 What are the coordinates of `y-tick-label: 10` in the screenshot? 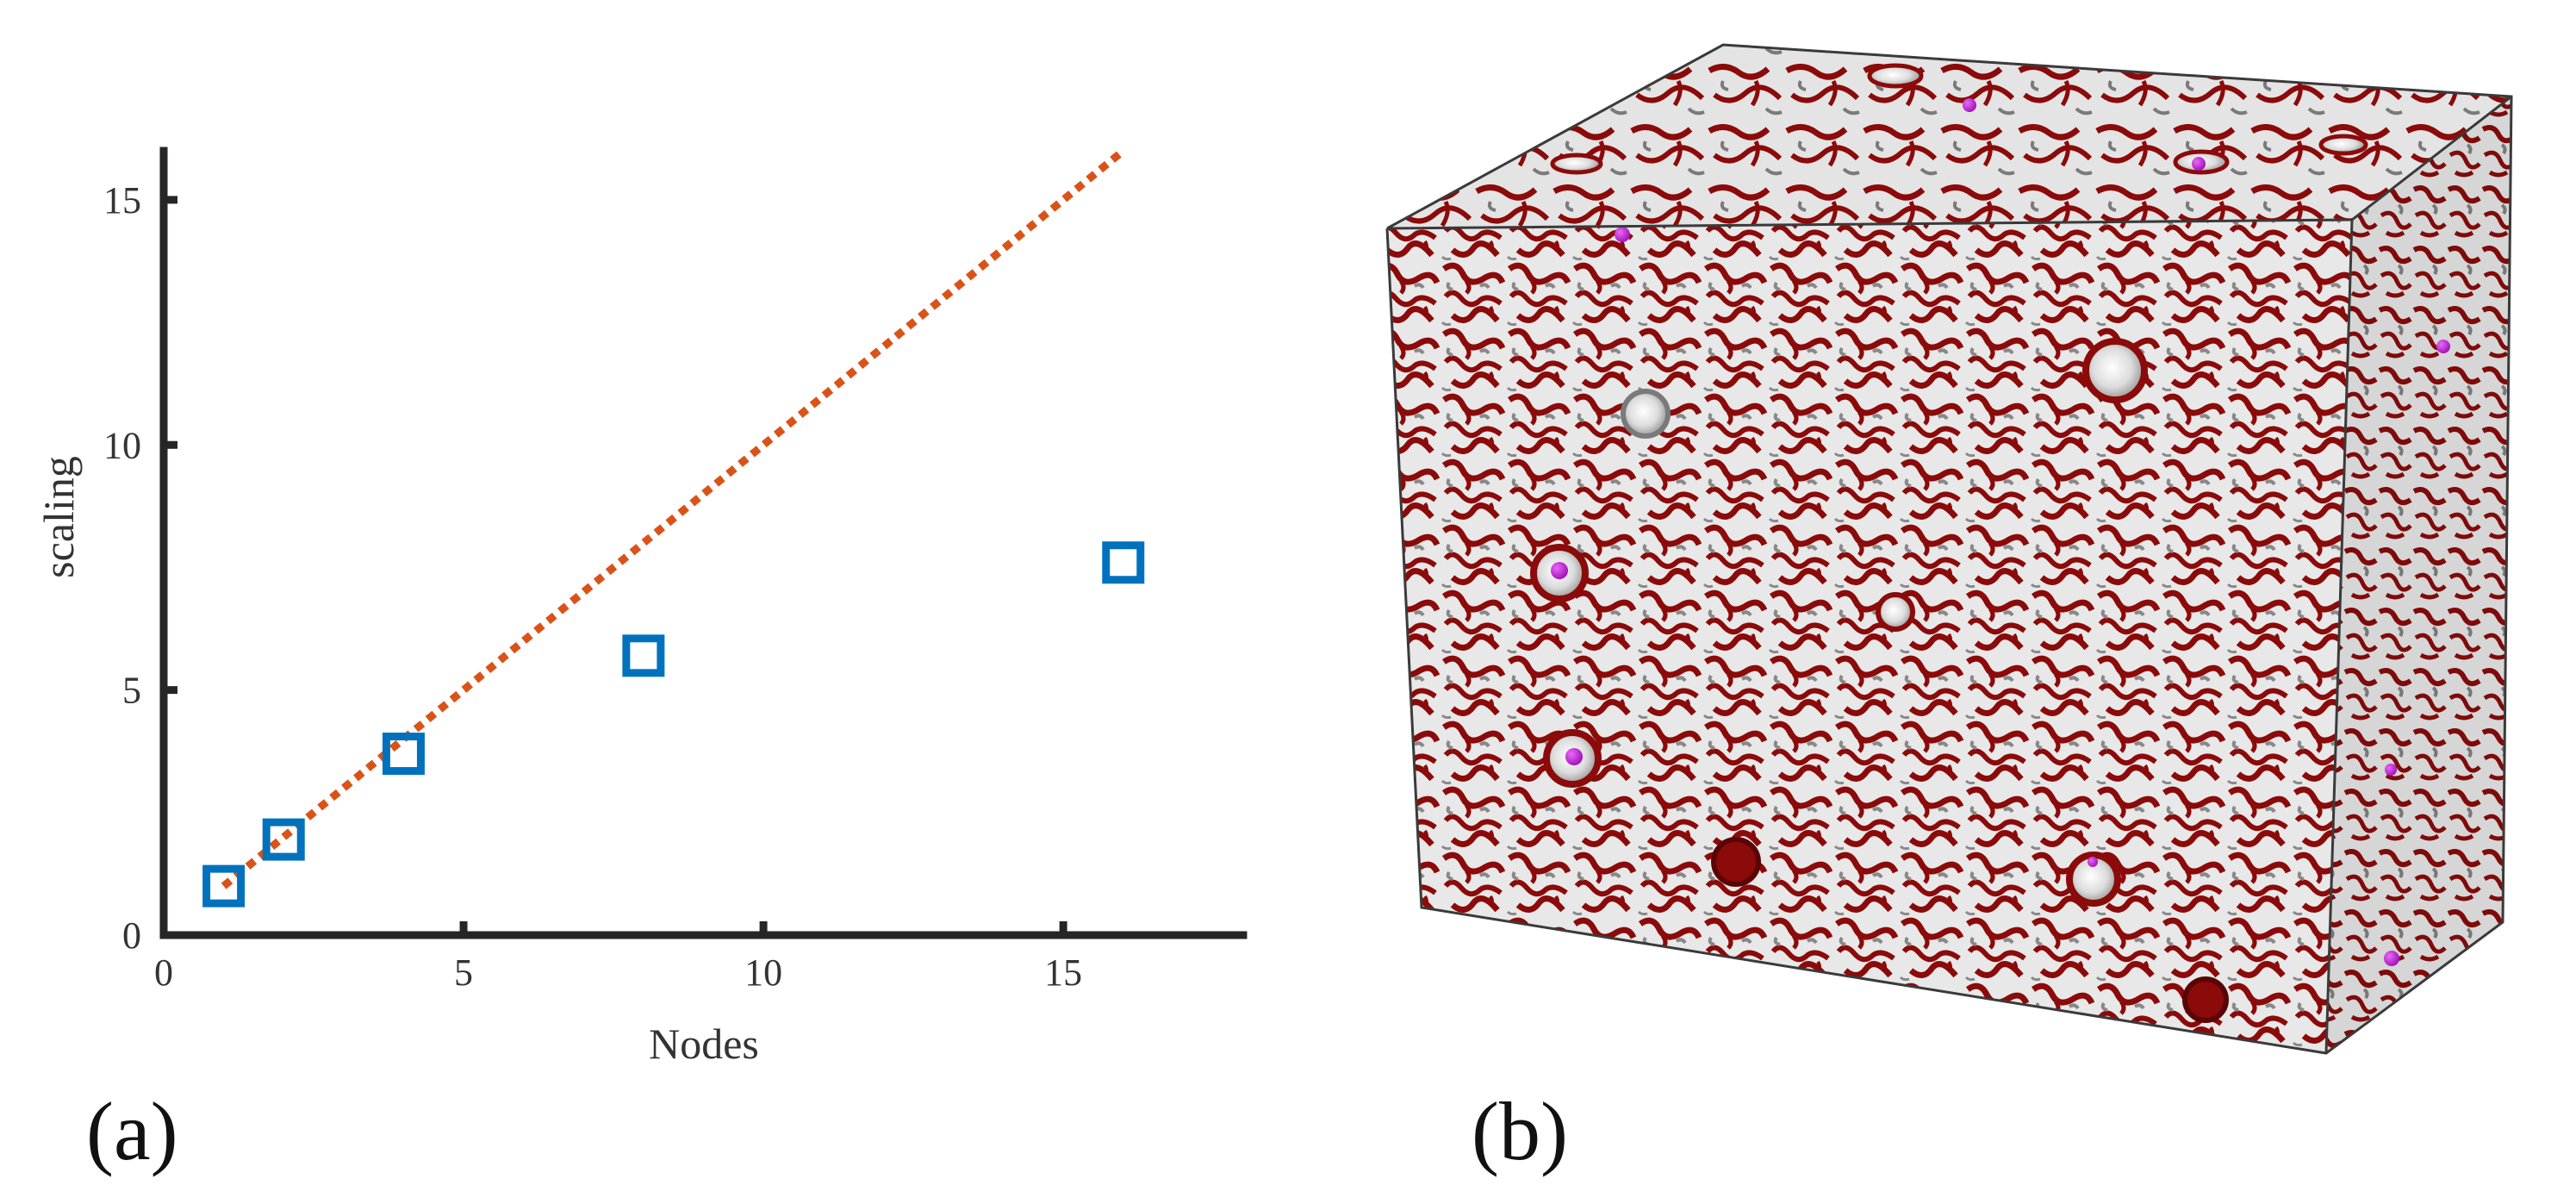 It's located at (122, 445).